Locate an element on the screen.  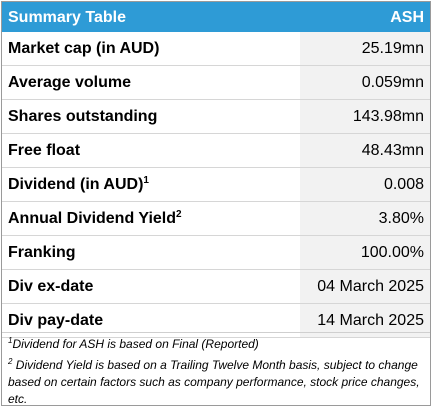
row-value: 0.008 is located at coordinates (403, 184).